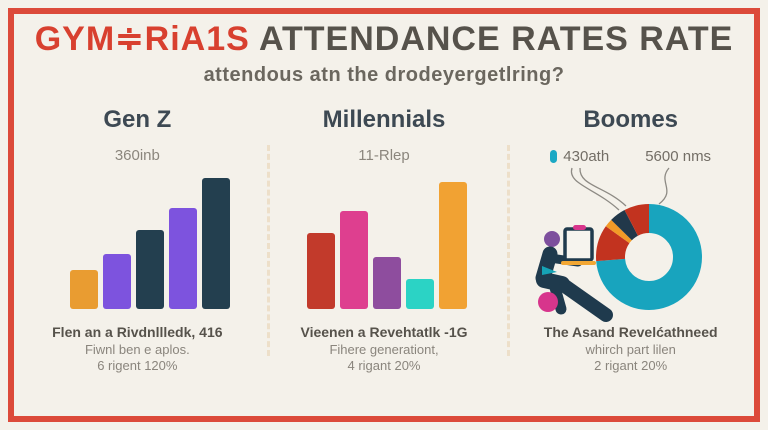 The height and width of the screenshot is (430, 768). Describe the element at coordinates (630, 332) in the screenshot. I see `caption-line: The Asand Revelćathneed` at that location.